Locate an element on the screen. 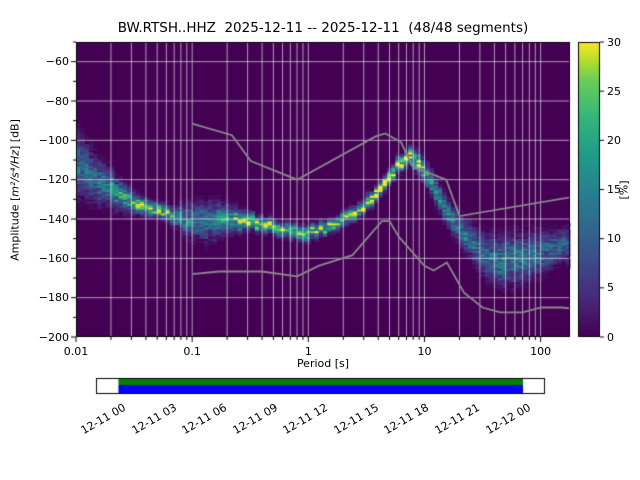 The height and width of the screenshot is (480, 640). colorbar-tick-label: 30 is located at coordinates (614, 42).